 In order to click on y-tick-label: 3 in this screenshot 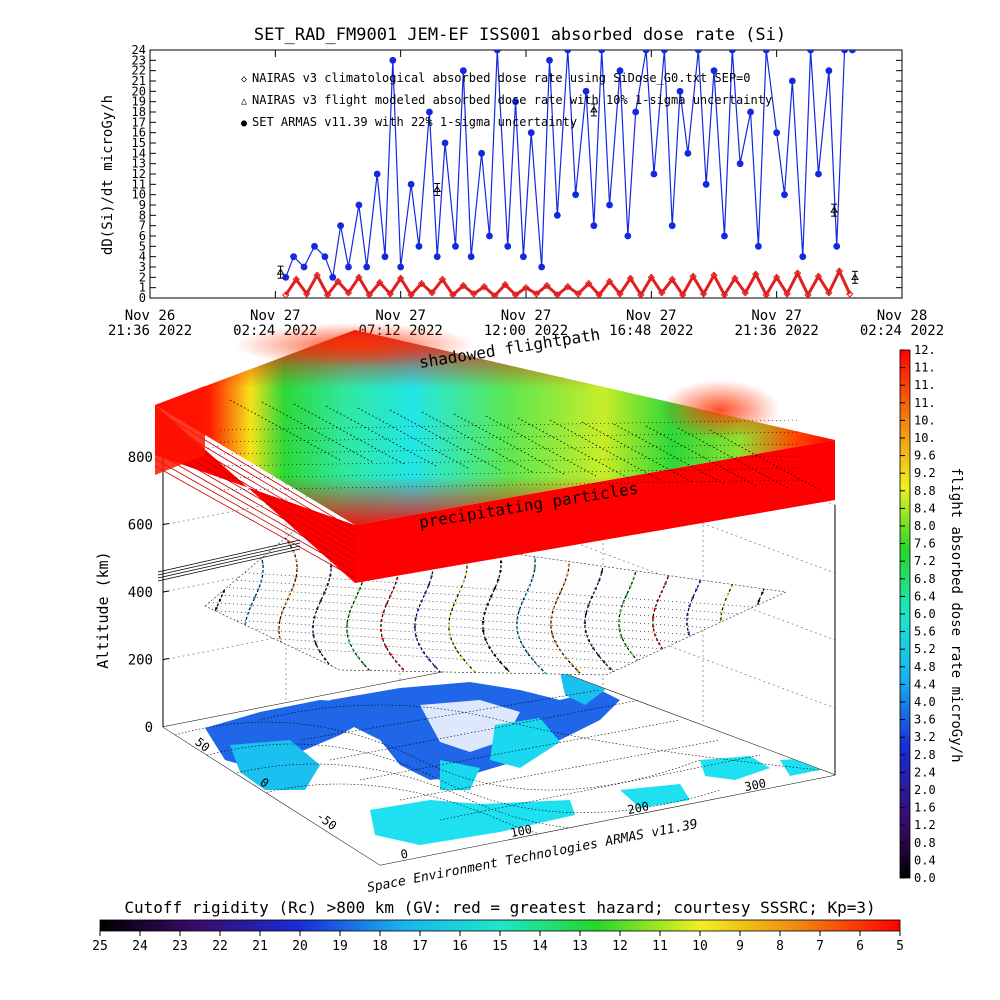, I will do `click(142, 267)`.